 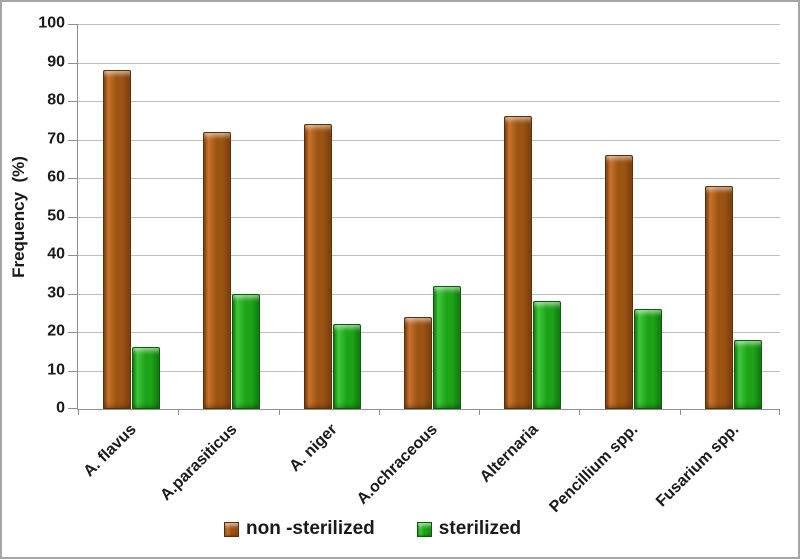 What do you see at coordinates (111, 451) in the screenshot?
I see `x-tick-label: A. flavus` at bounding box center [111, 451].